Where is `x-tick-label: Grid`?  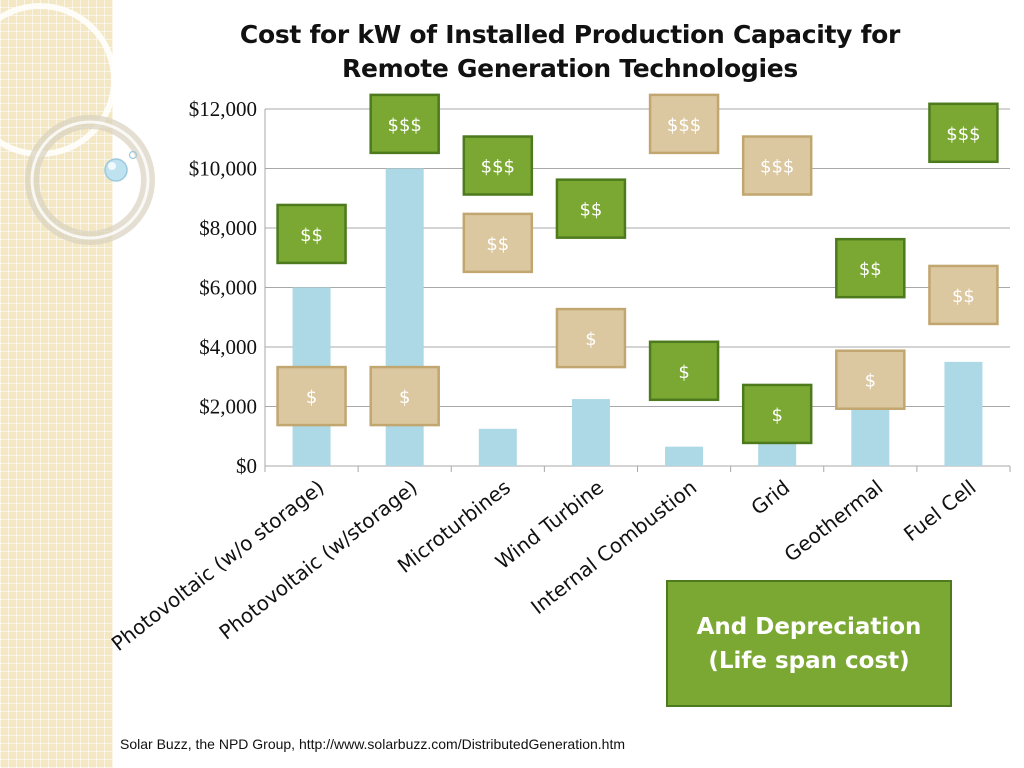
x-tick-label: Grid is located at coordinates (770, 497).